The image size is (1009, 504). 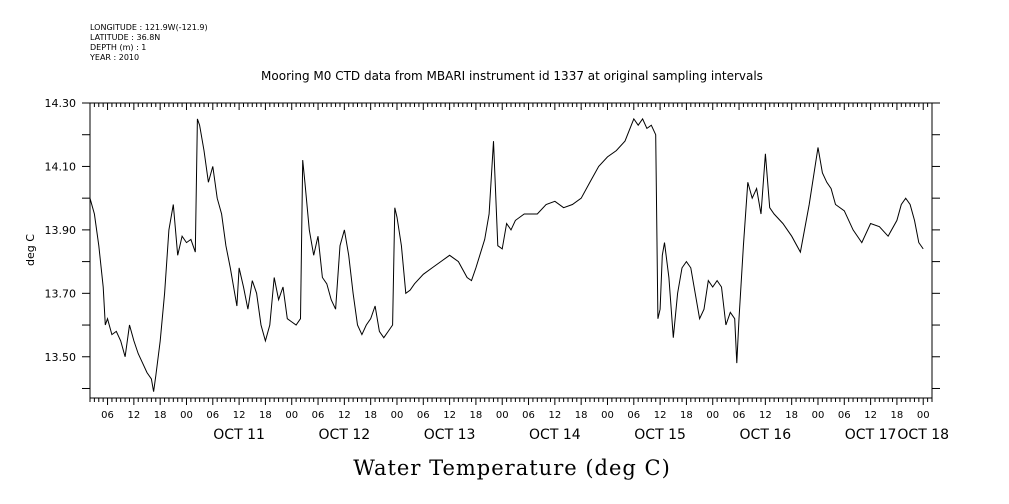 What do you see at coordinates (871, 435) in the screenshot?
I see `x-day-label: OCT 17` at bounding box center [871, 435].